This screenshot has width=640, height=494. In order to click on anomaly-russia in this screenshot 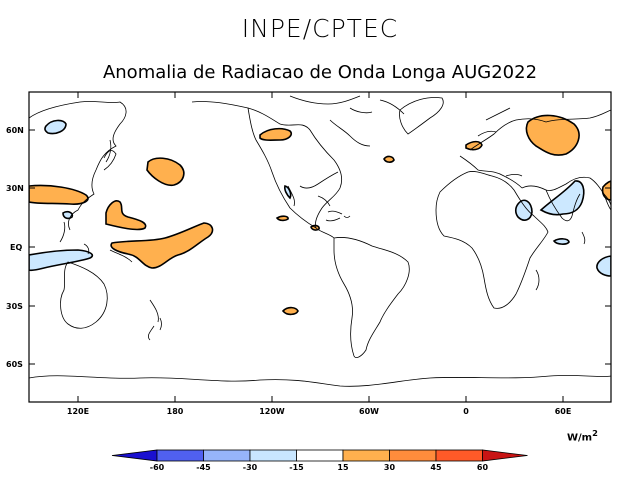, I will do `click(552, 135)`.